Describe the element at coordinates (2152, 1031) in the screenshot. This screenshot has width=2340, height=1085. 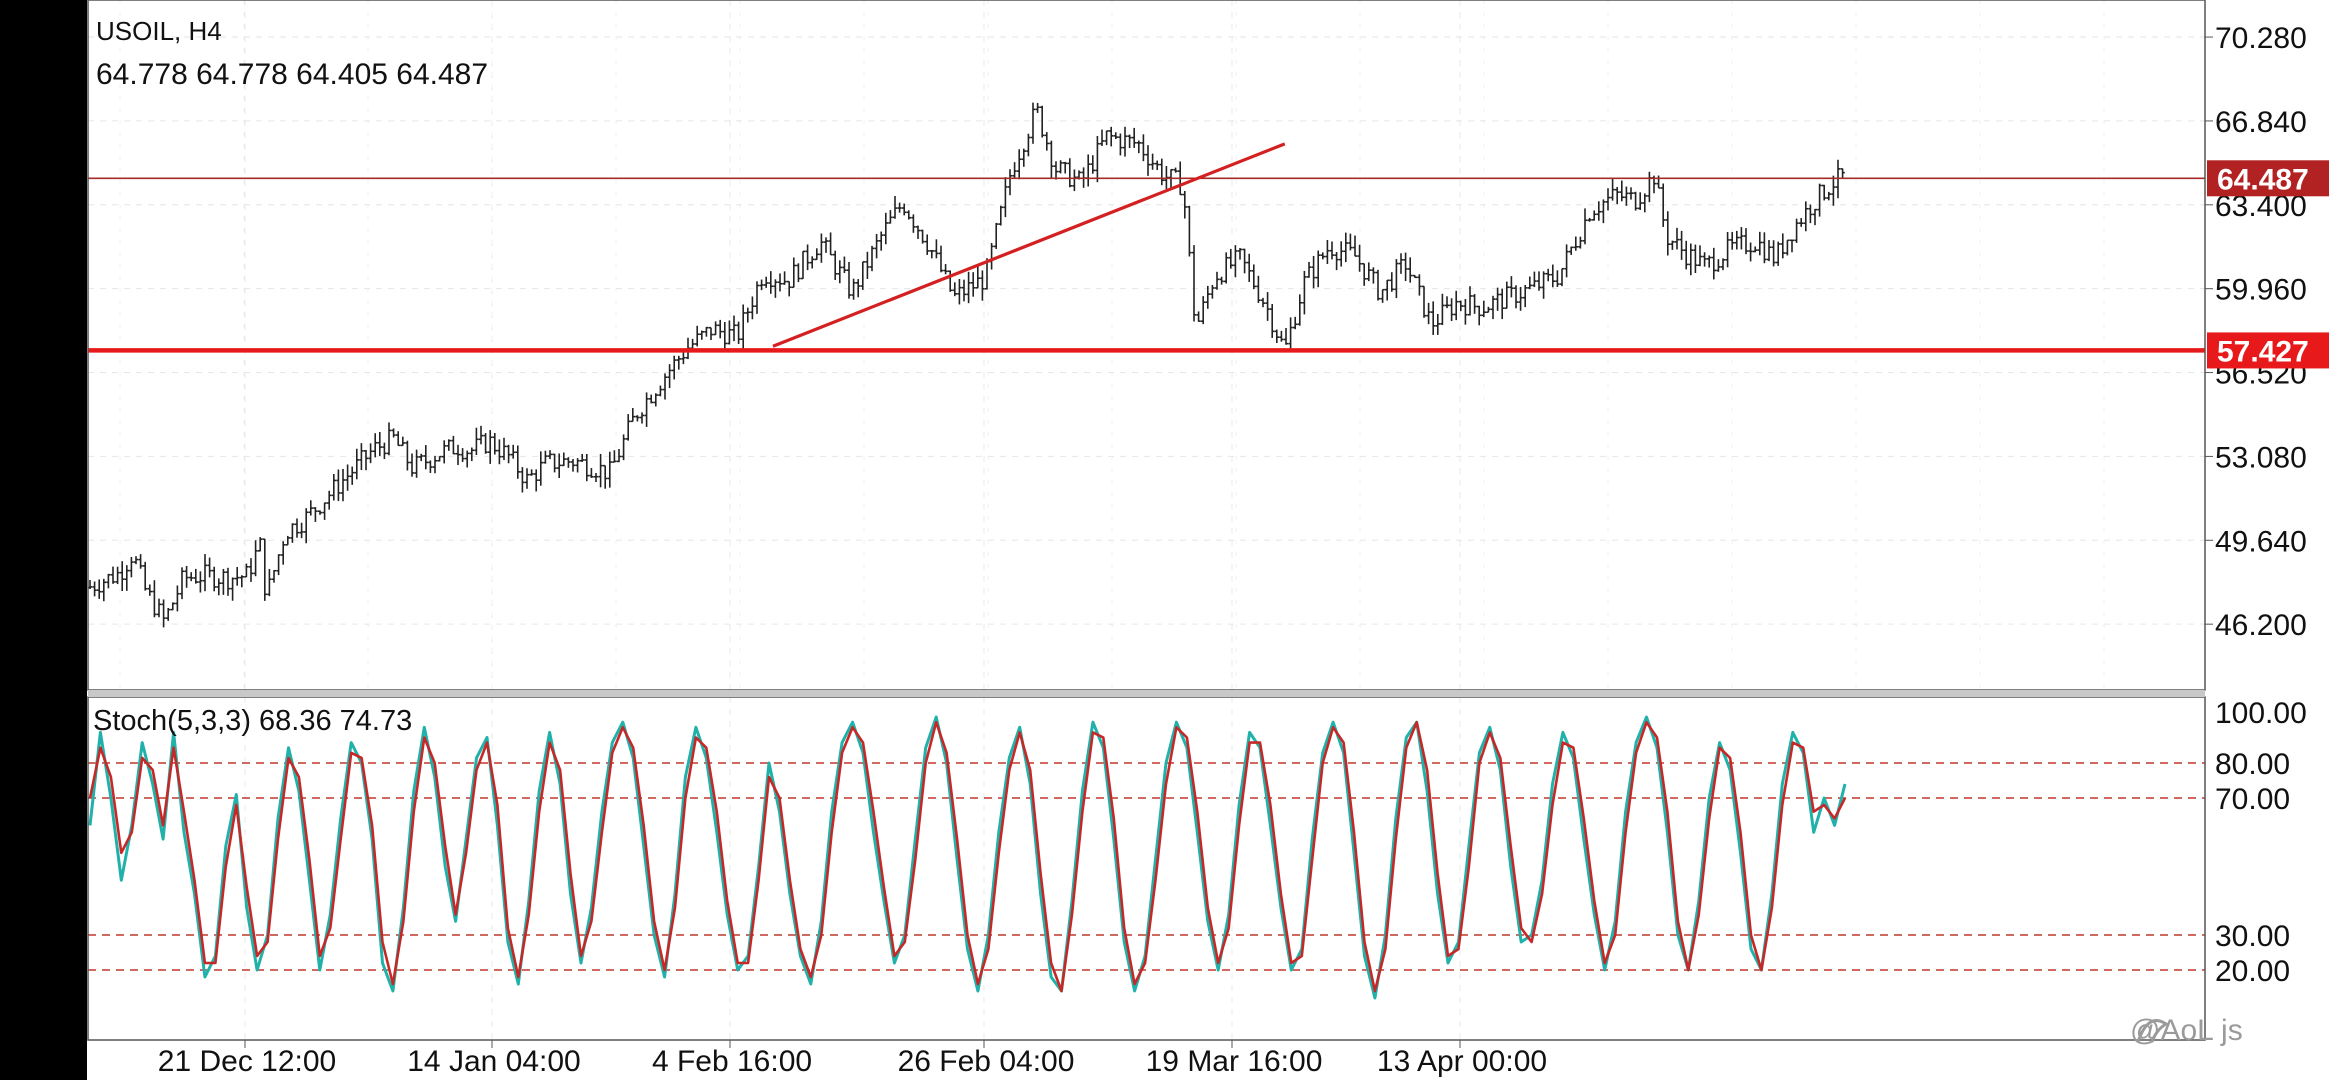
I see `watermark-logo-shape` at that location.